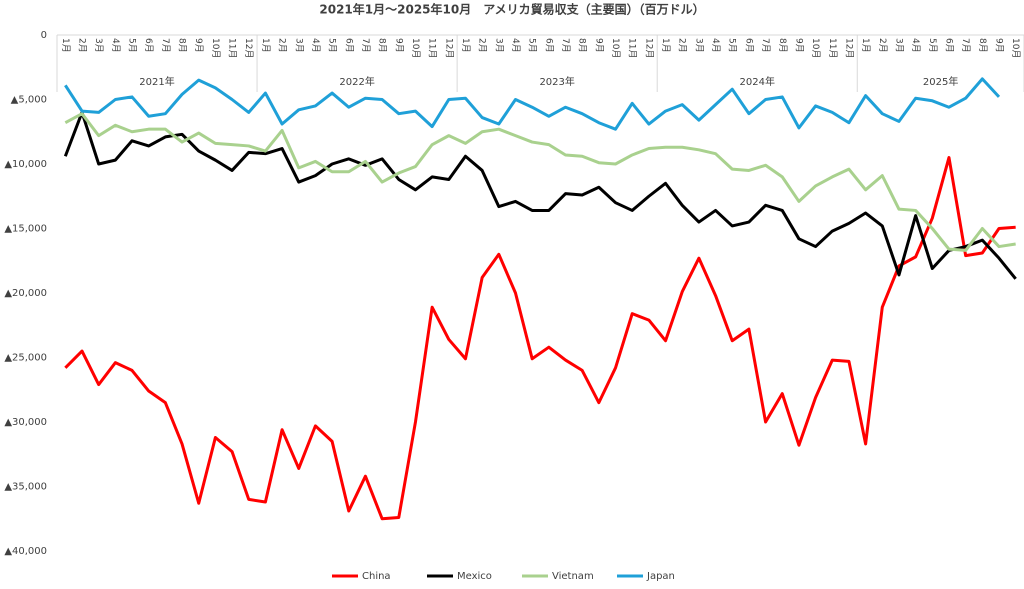  What do you see at coordinates (25, 358) in the screenshot?
I see `y-tick-label: ▲25,000` at bounding box center [25, 358].